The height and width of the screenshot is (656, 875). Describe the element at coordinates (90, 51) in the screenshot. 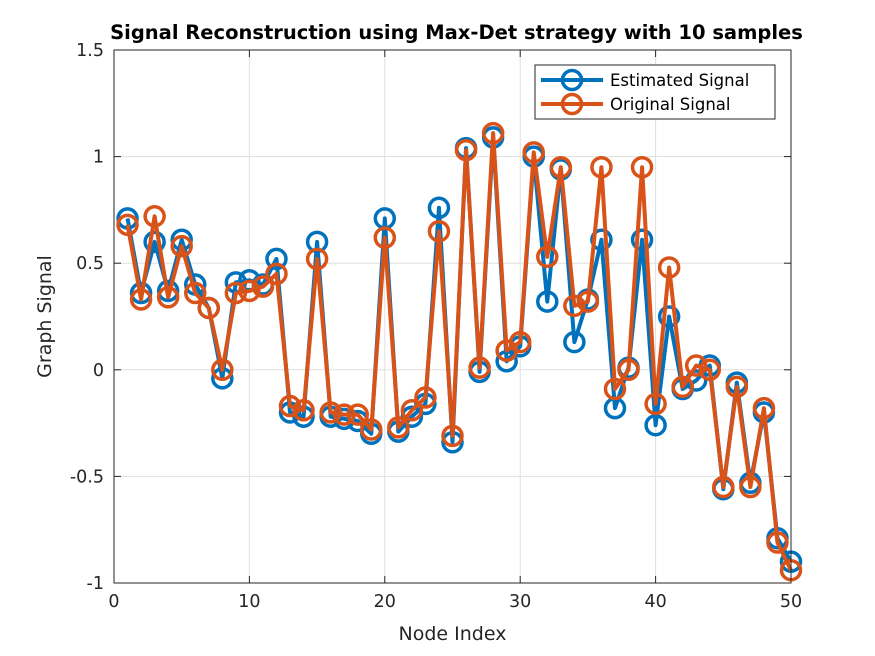

I see `y-tick-label: 1.5` at that location.